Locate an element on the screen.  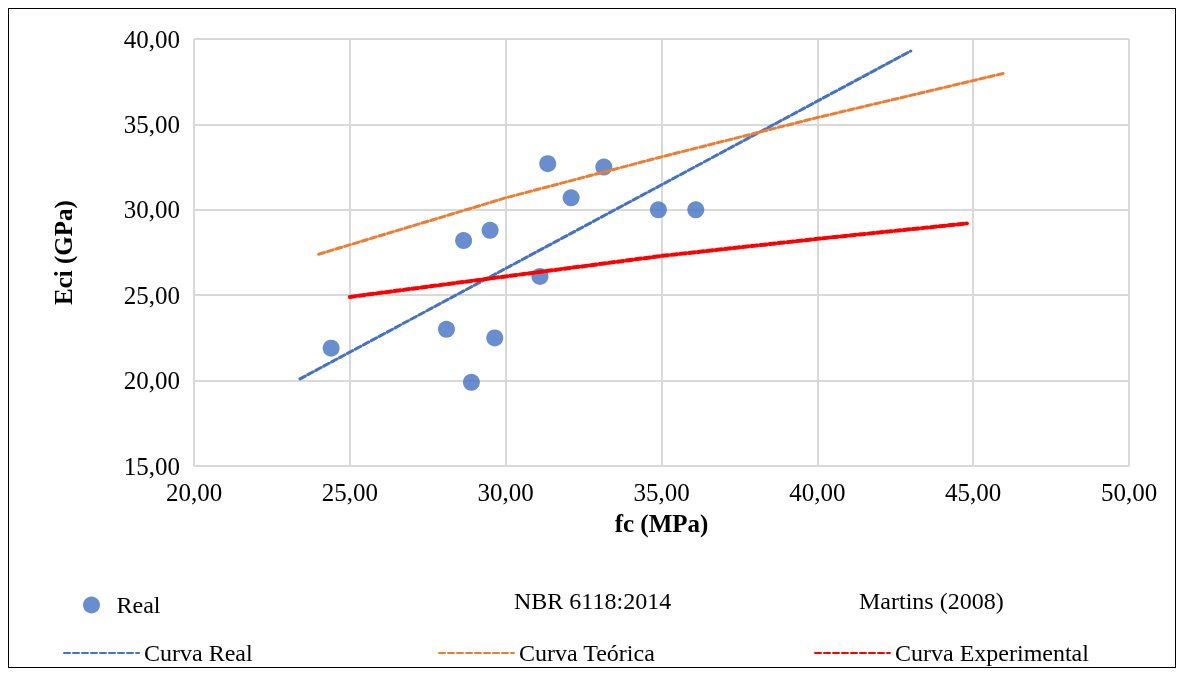
x-tick-label: 20,00 is located at coordinates (194, 492).